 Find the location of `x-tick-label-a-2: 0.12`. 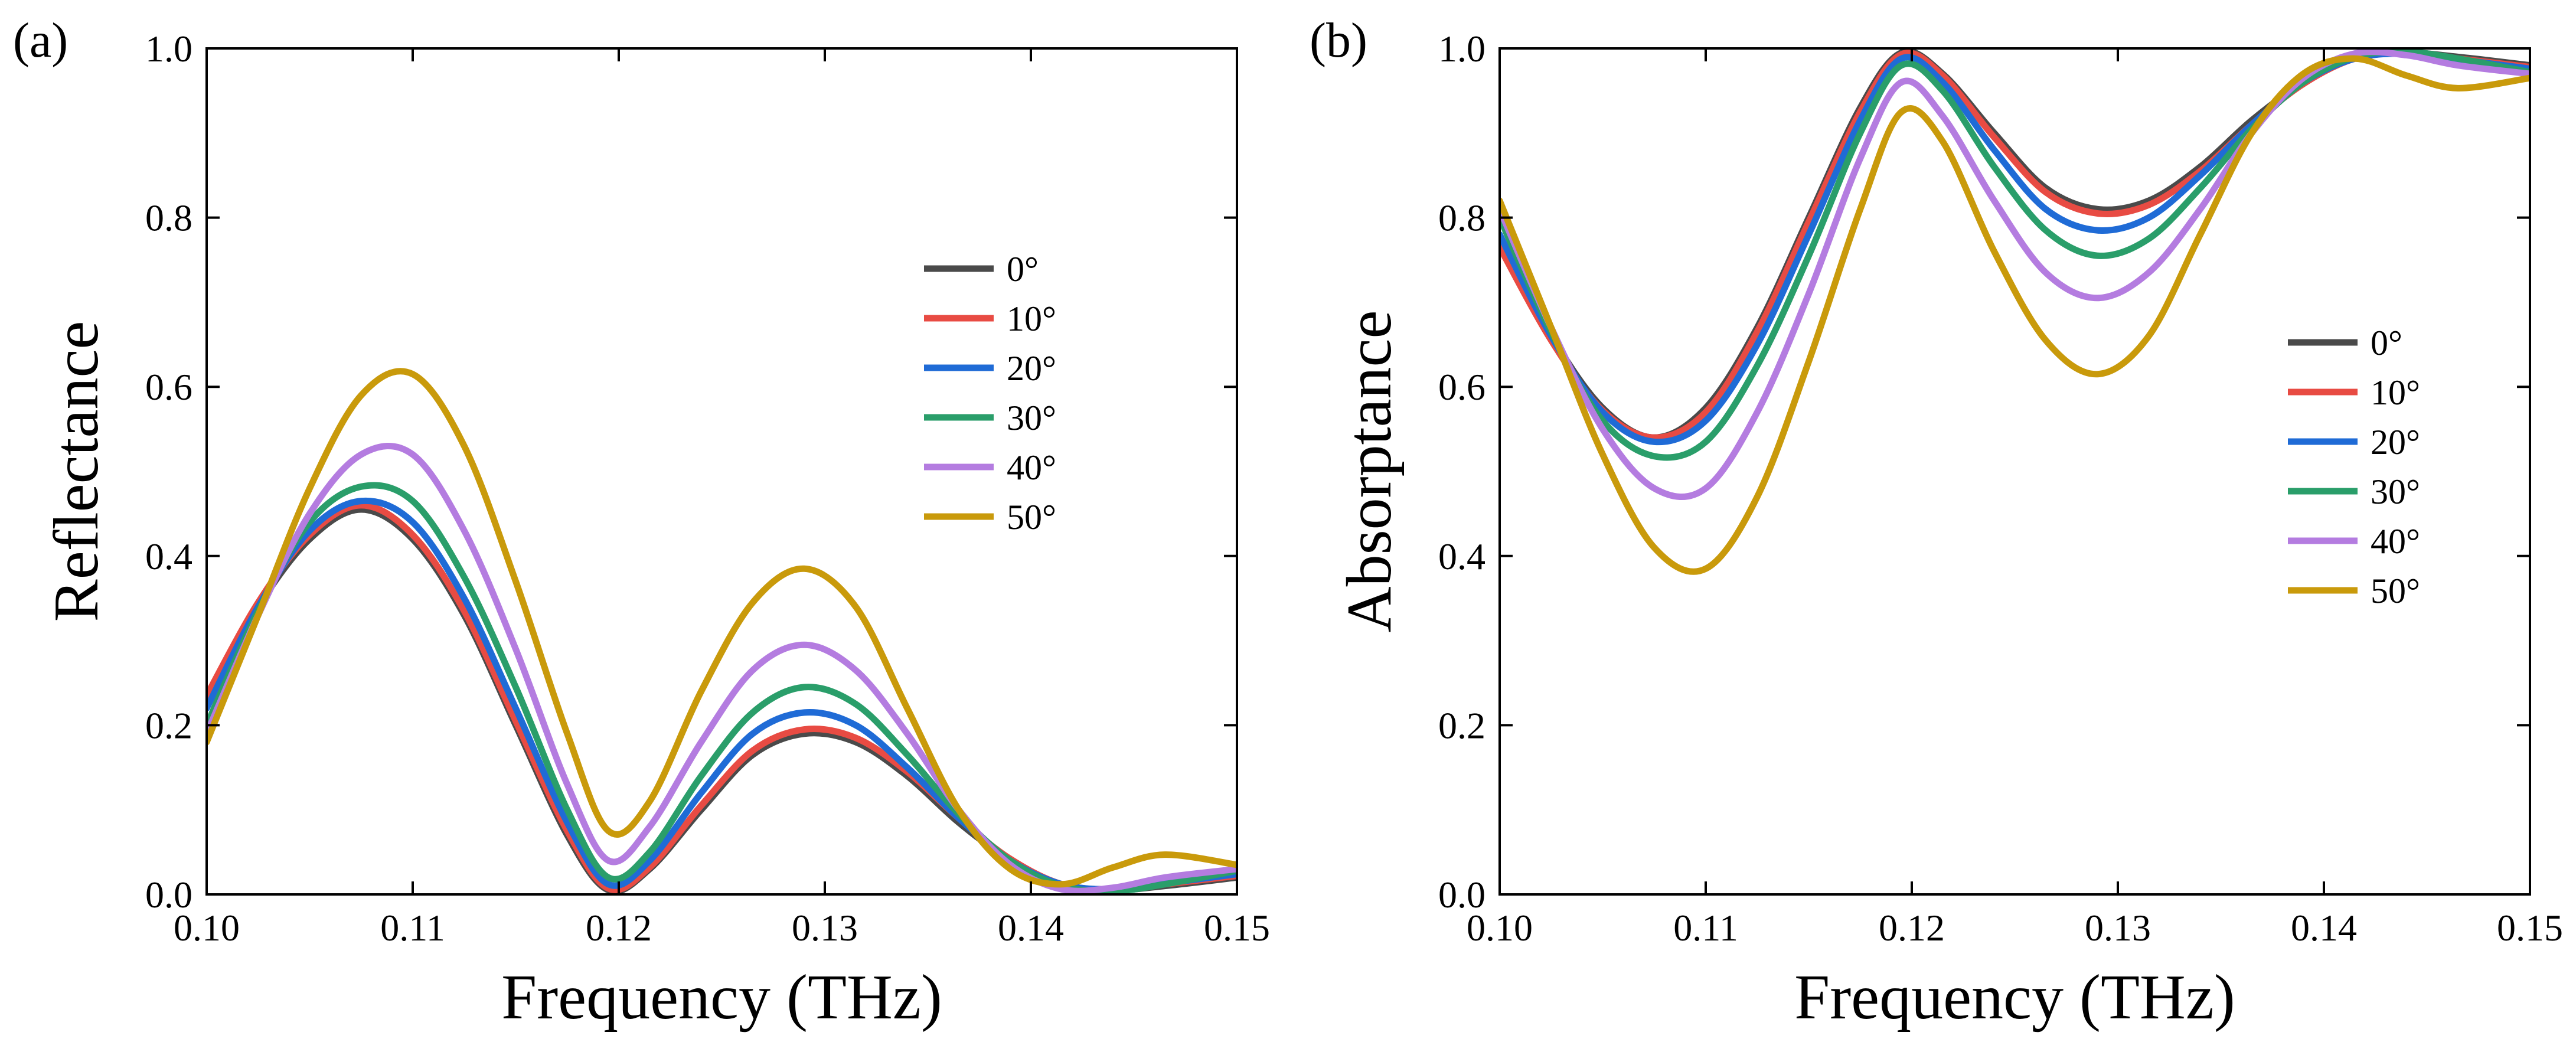

x-tick-label-a-2: 0.12 is located at coordinates (619, 928).